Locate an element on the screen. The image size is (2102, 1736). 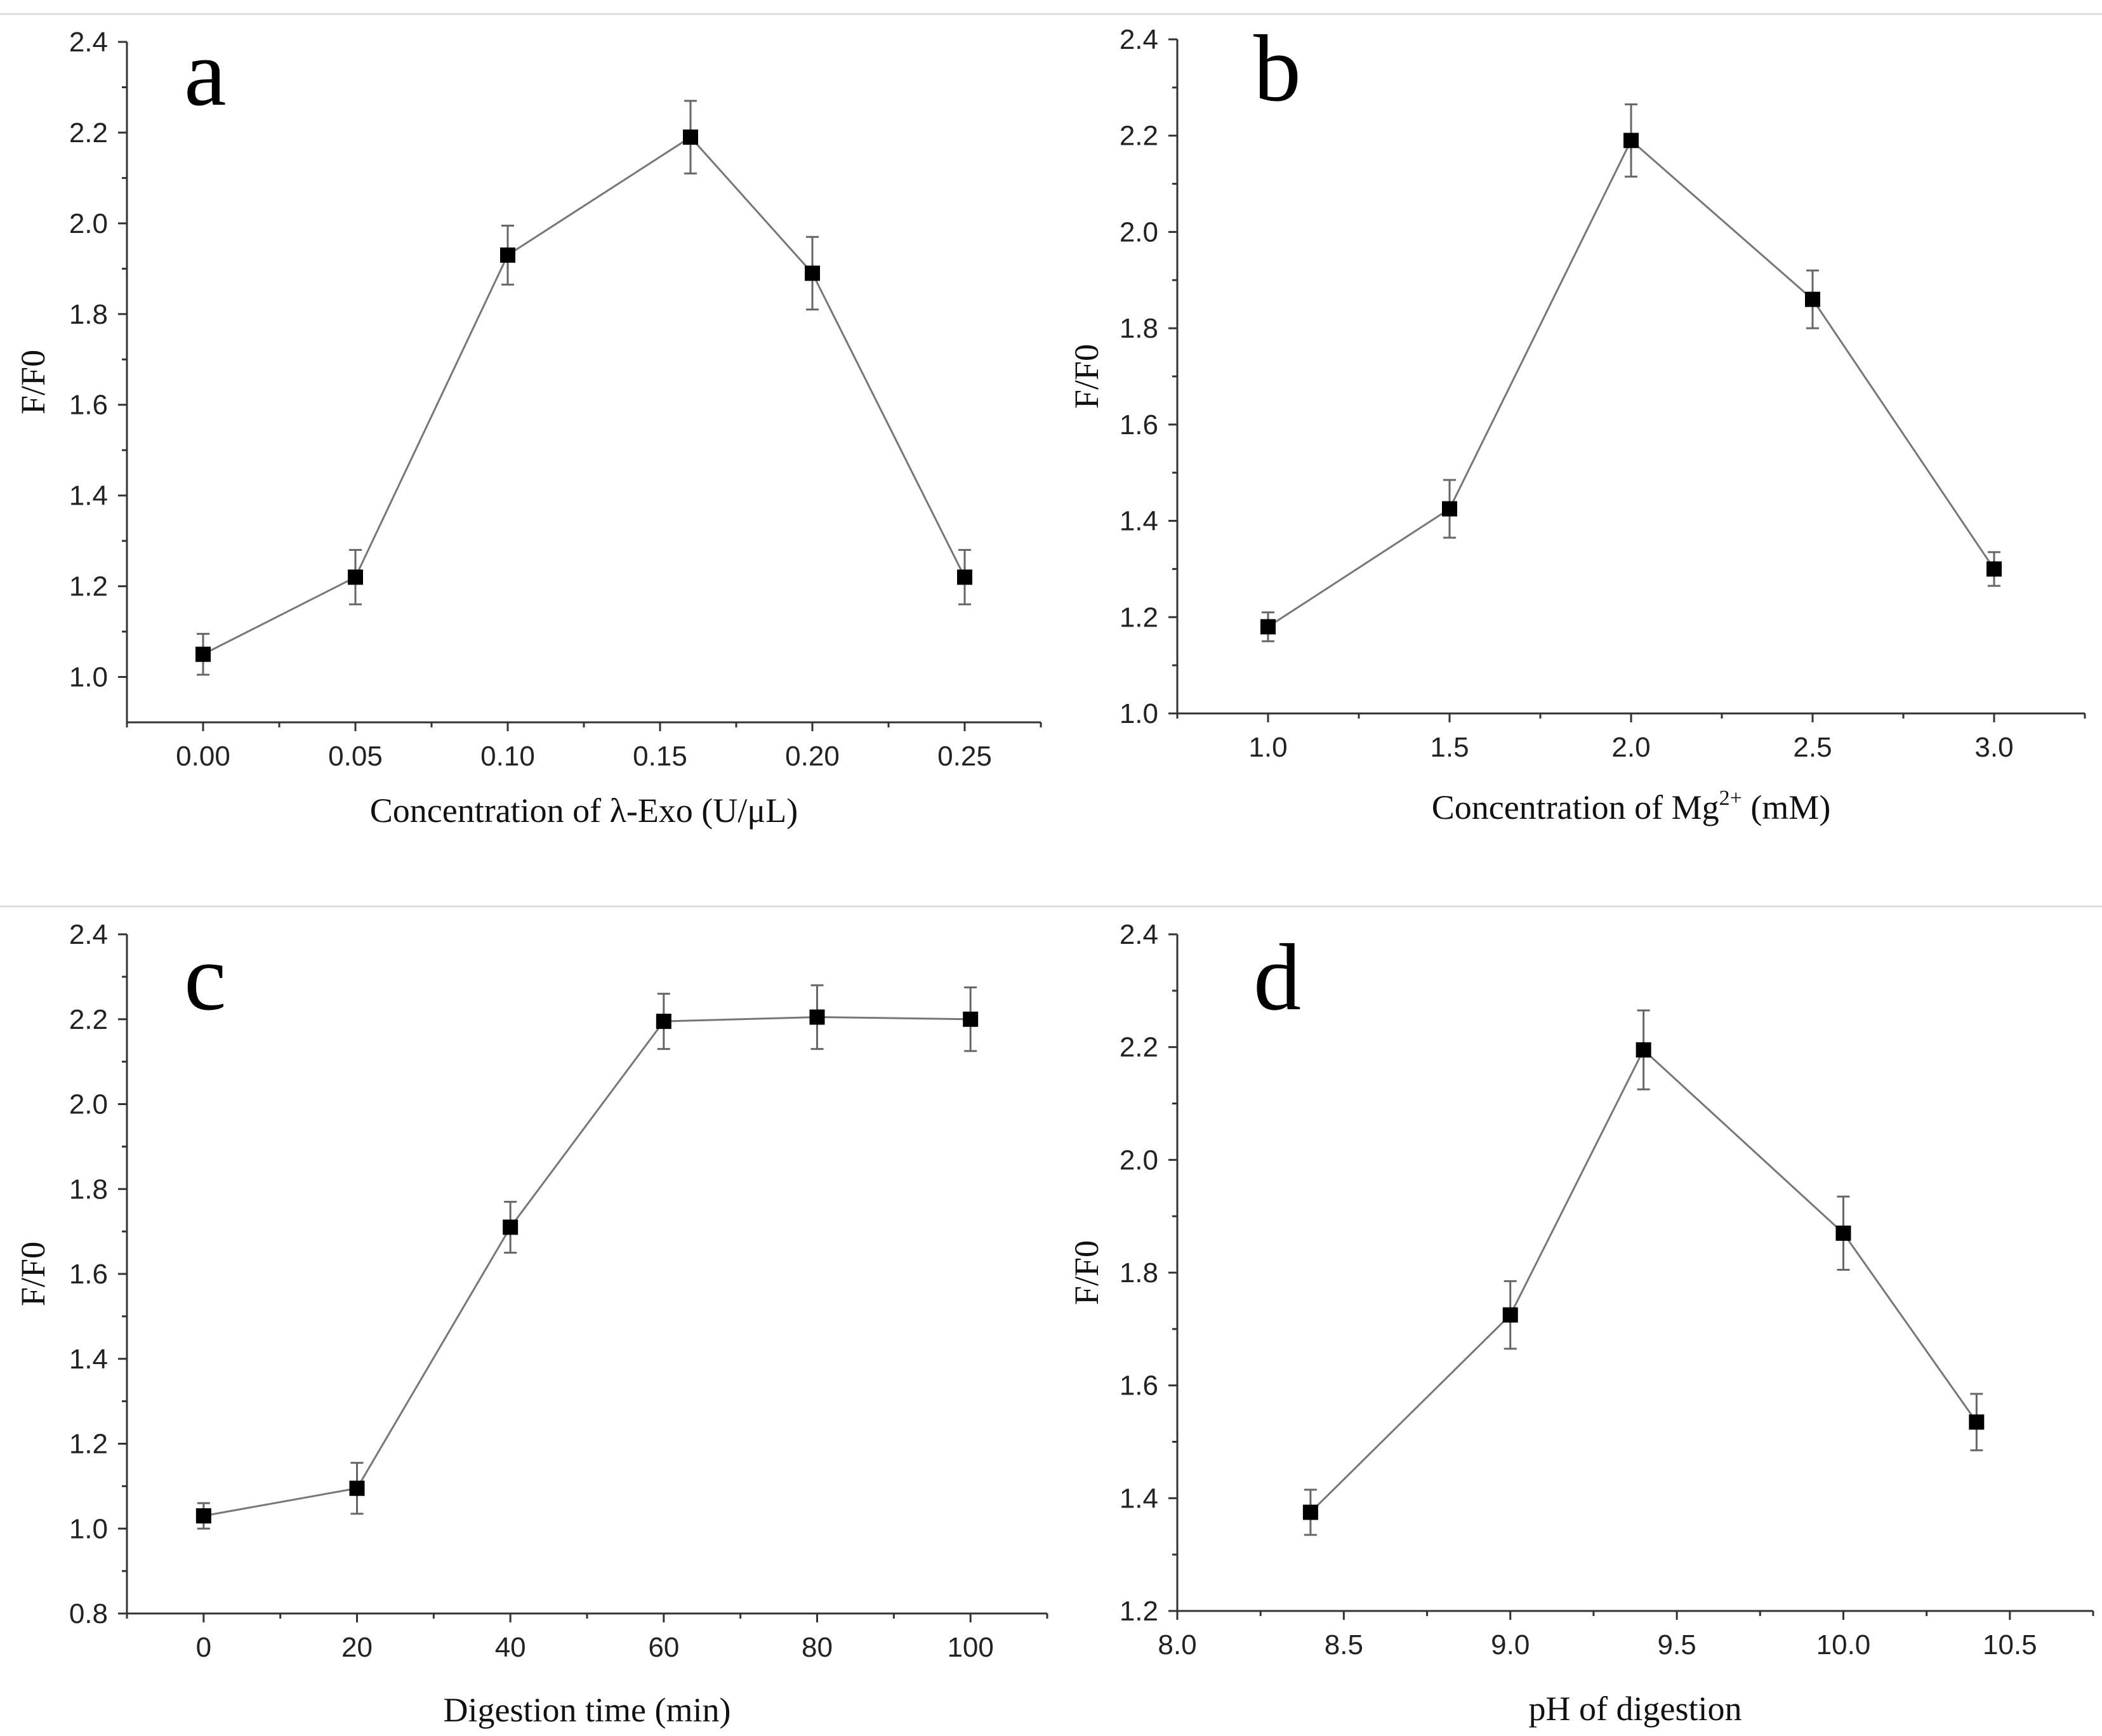
x-tick-label: 2.0 is located at coordinates (1630, 747).